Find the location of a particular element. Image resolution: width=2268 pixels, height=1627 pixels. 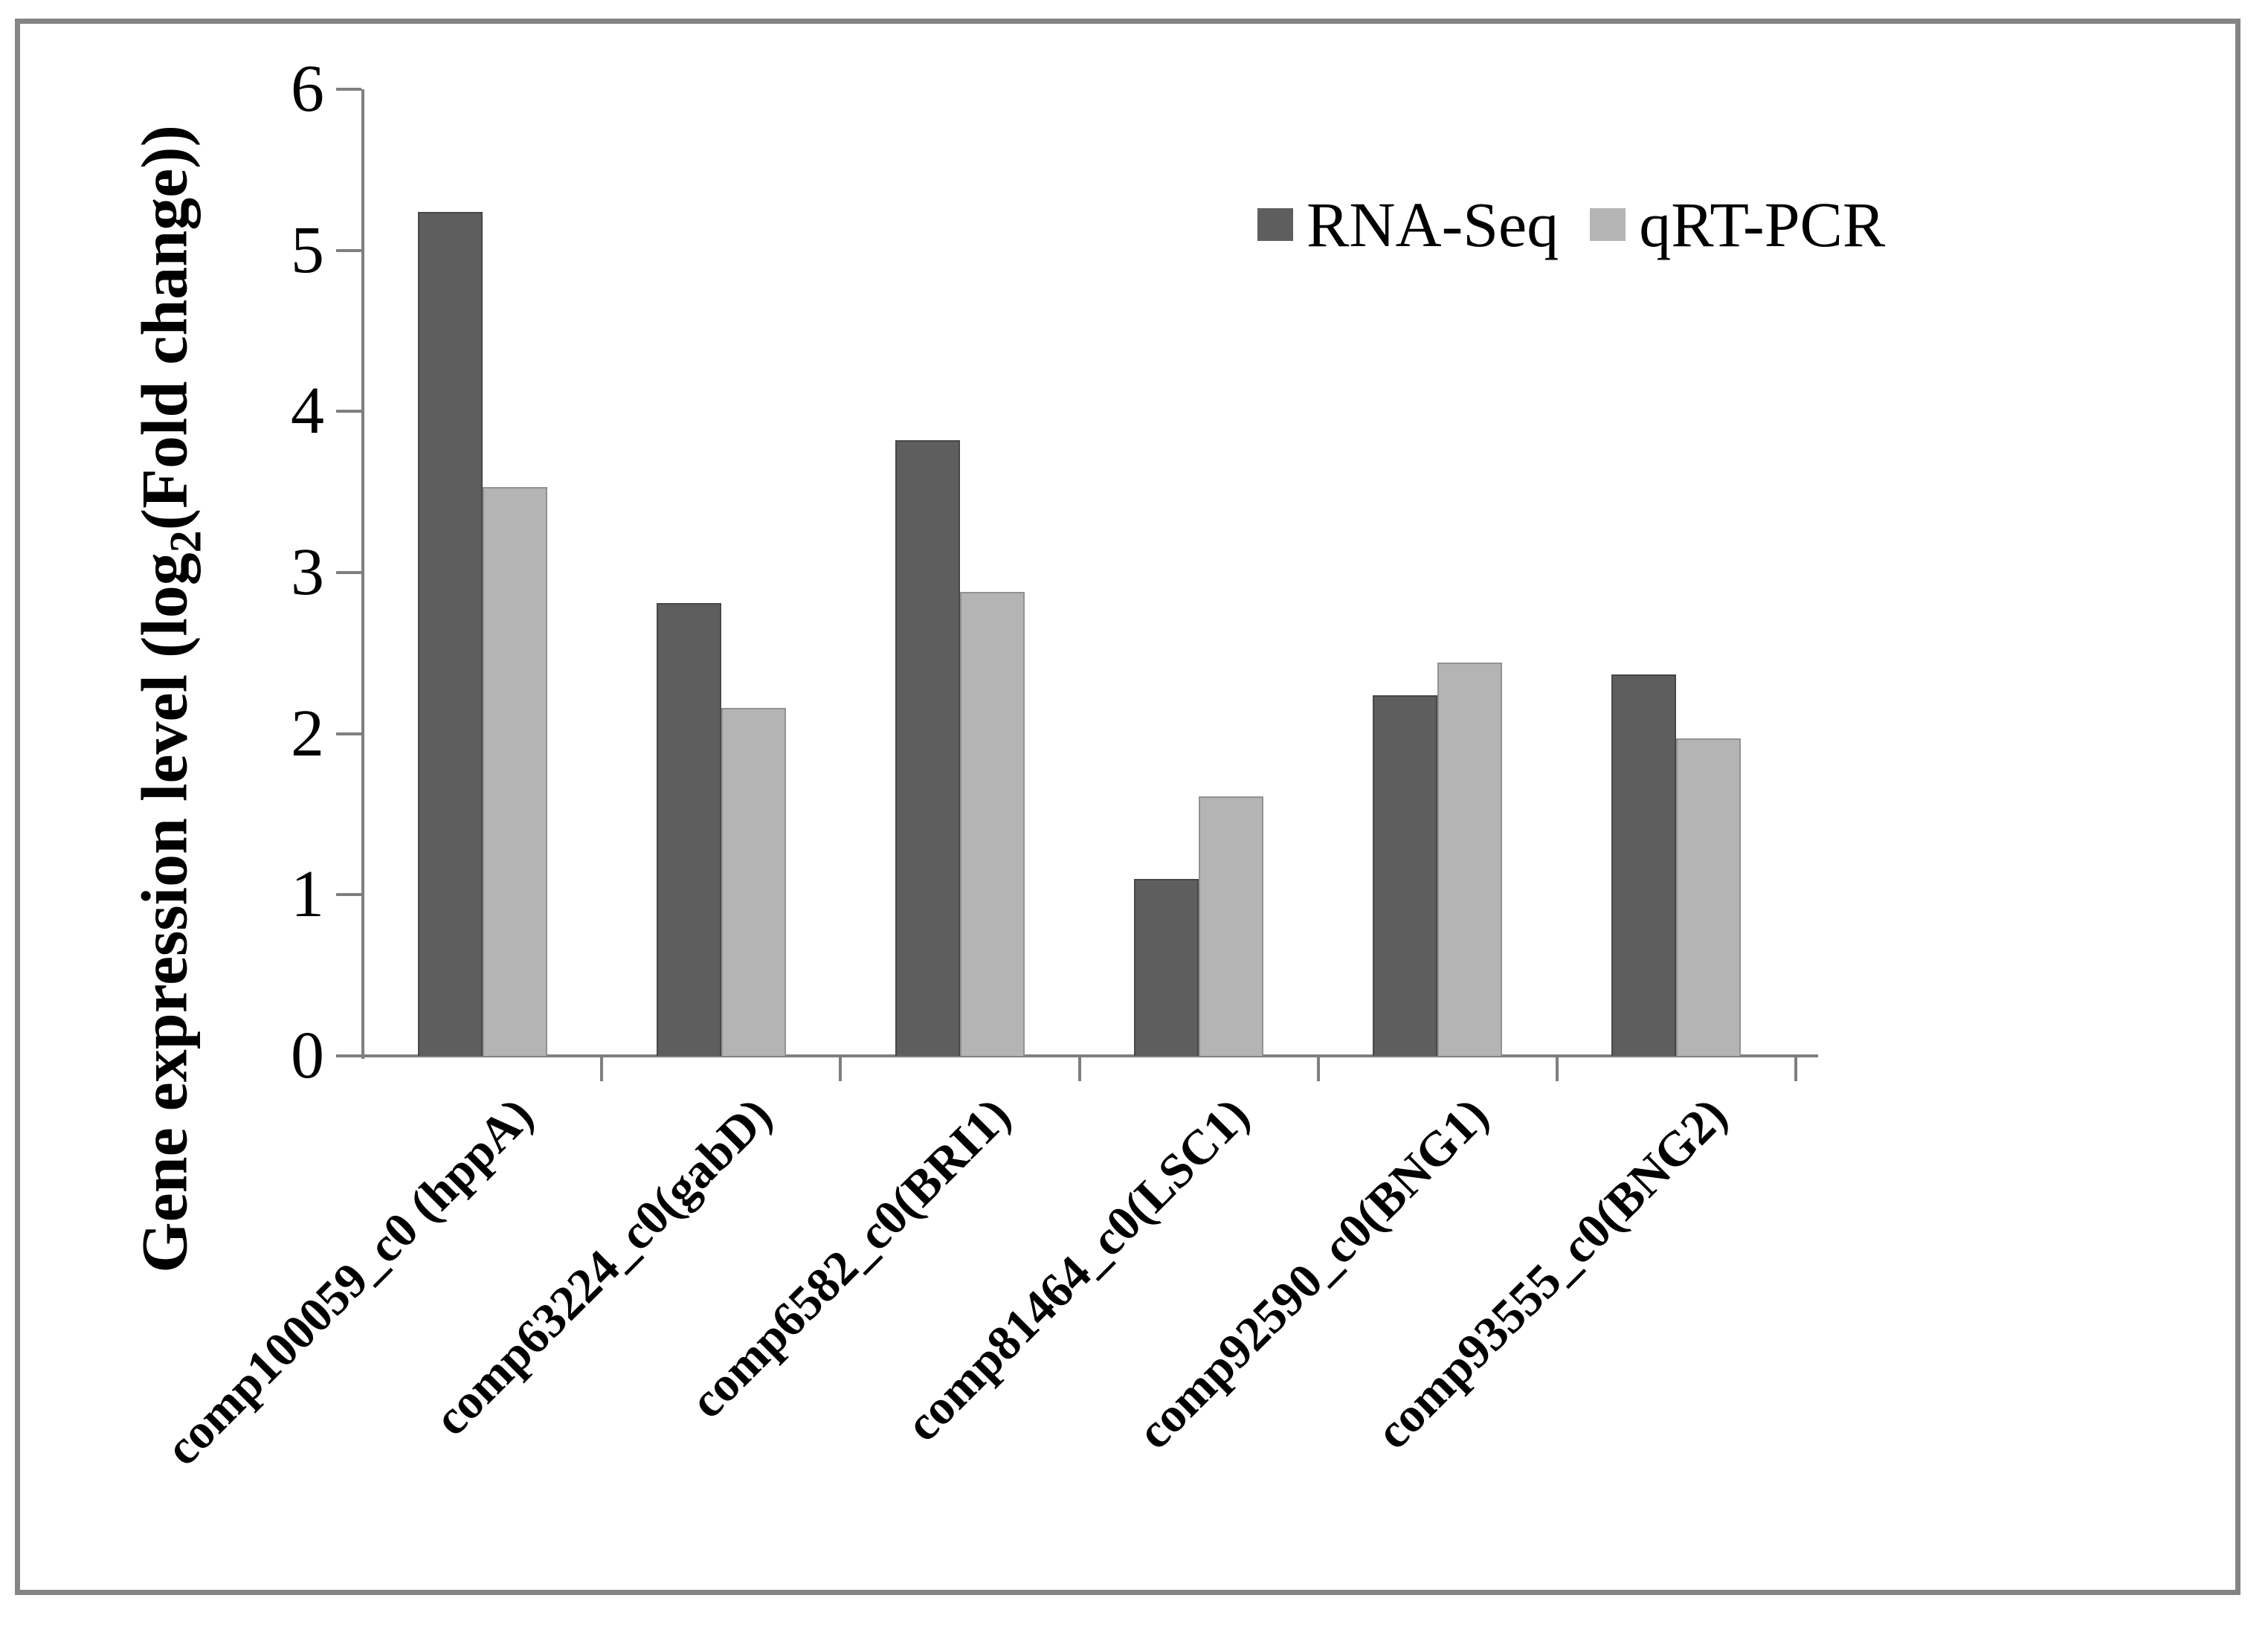

legend-entry-qrt-pcr: qRT-PCR is located at coordinates (1737, 225).